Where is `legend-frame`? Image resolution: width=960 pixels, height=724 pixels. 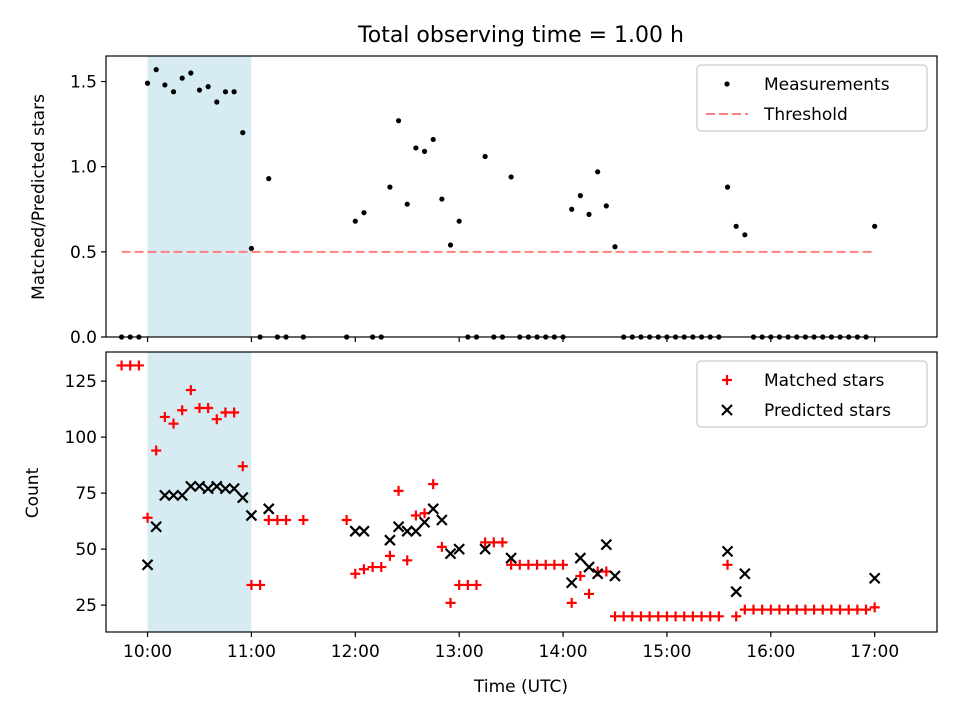
legend-frame is located at coordinates (812, 394).